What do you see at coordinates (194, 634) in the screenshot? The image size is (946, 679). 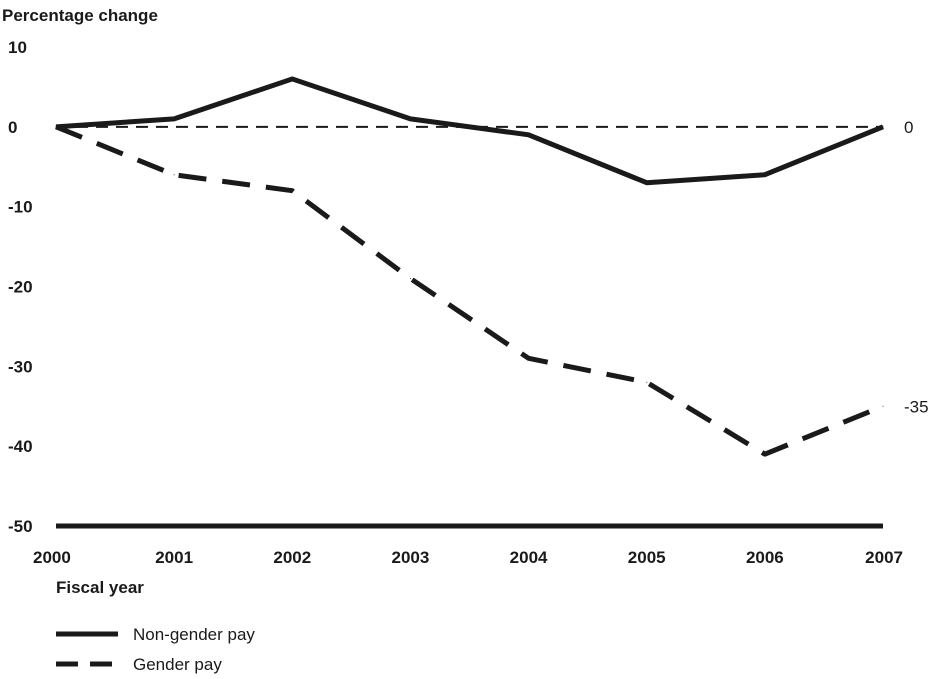 I see `legend-label: Non-gender pay` at bounding box center [194, 634].